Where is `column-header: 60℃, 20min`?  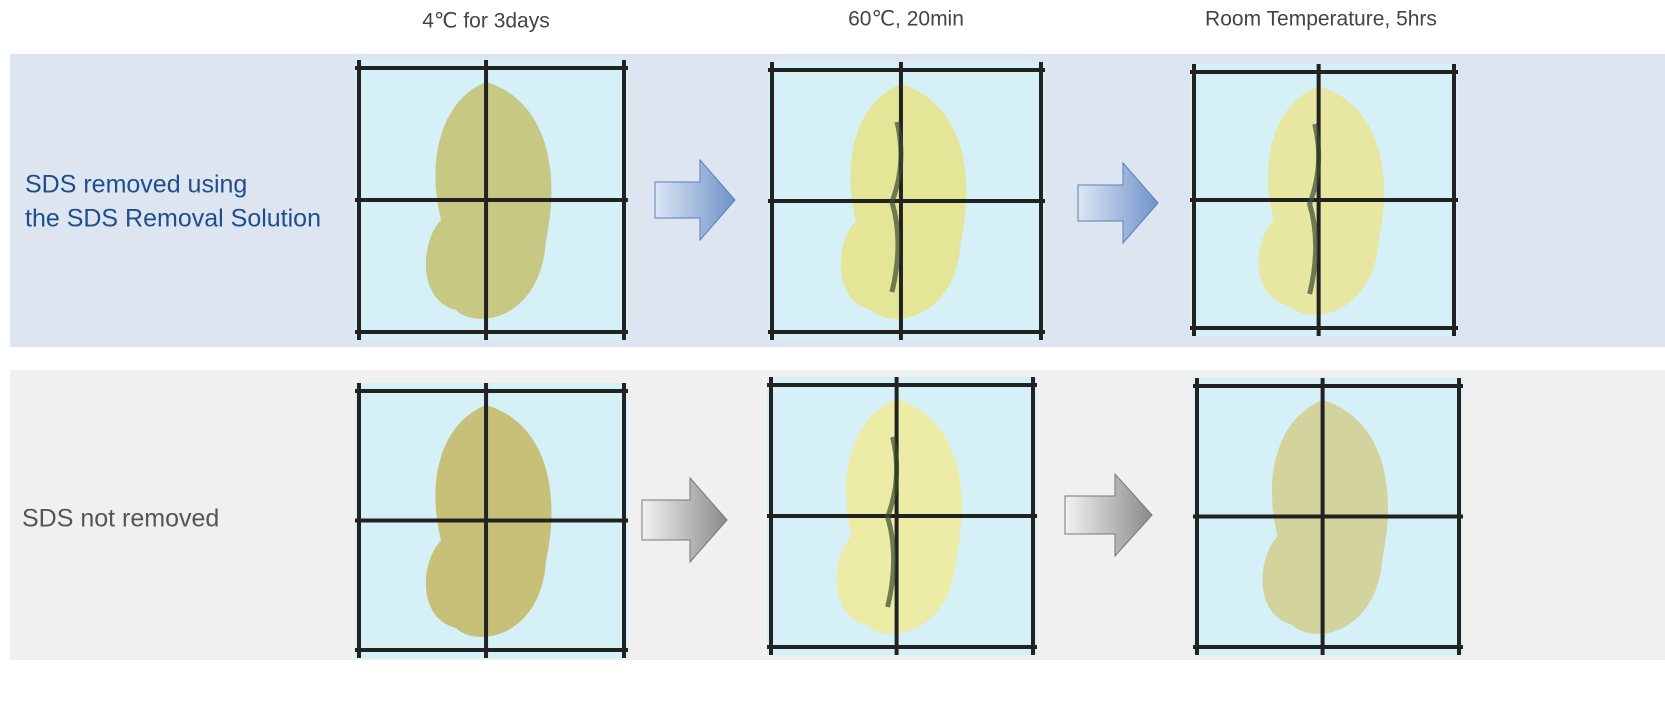 column-header: 60℃, 20min is located at coordinates (906, 19).